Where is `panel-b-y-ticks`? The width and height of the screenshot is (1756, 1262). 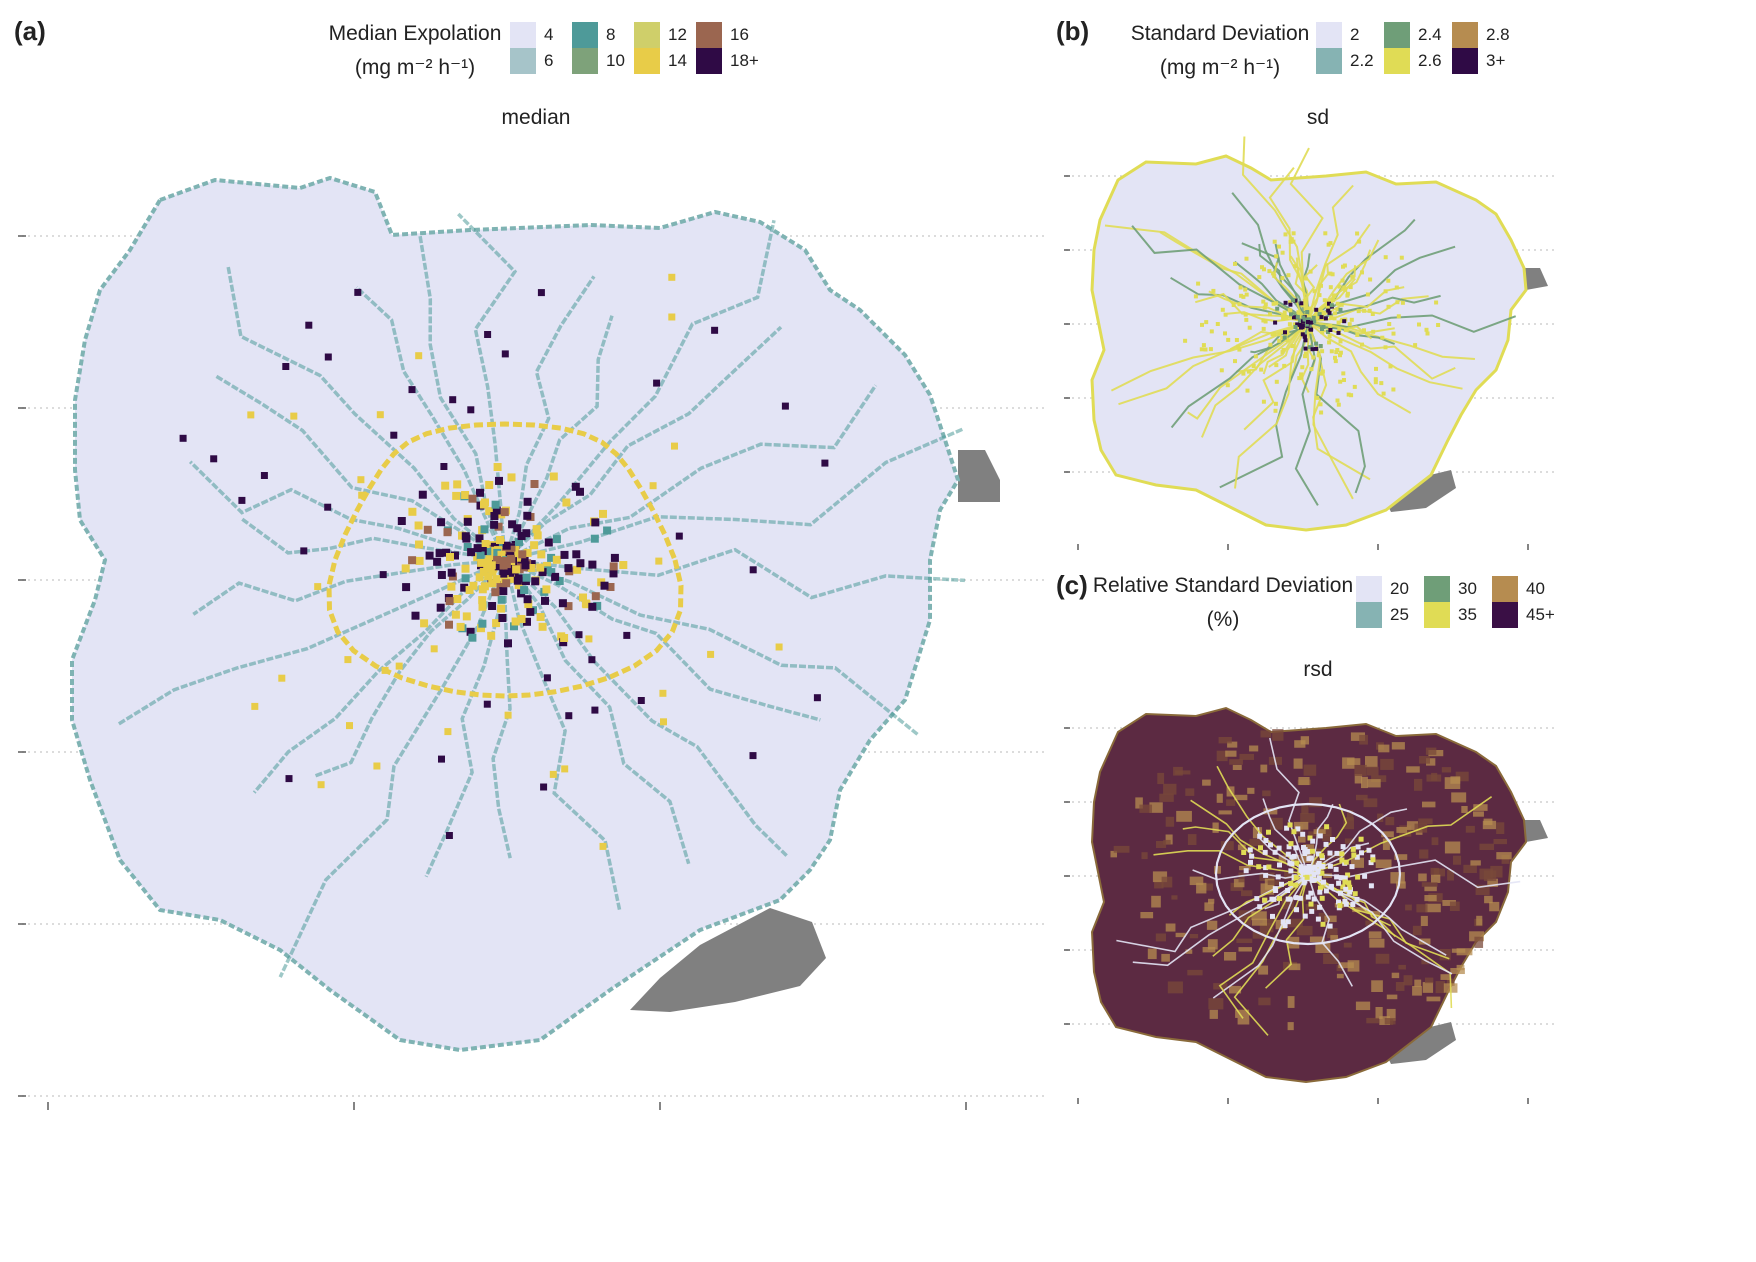
panel-b-y-ticks is located at coordinates (1067, 324).